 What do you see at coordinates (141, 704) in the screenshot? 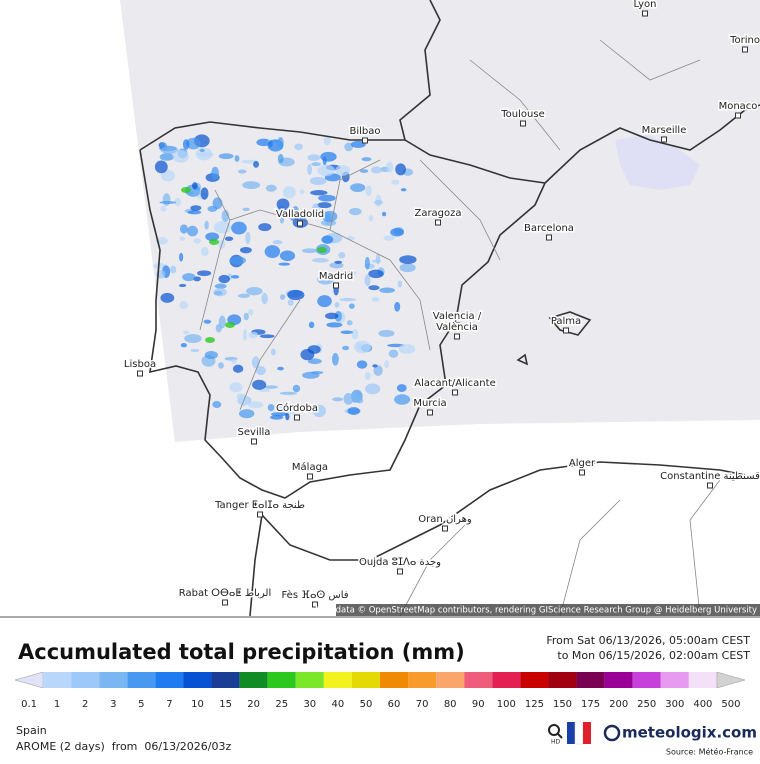
I see `scale-label: 5` at bounding box center [141, 704].